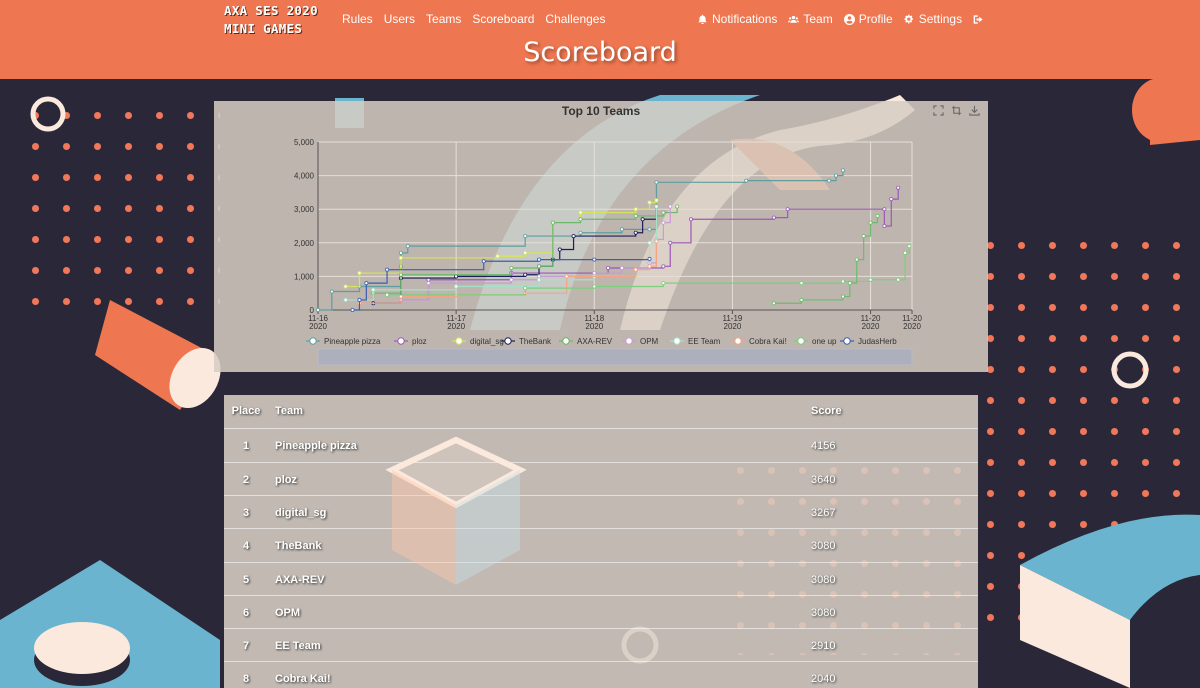 The height and width of the screenshot is (688, 1200). Describe the element at coordinates (246, 579) in the screenshot. I see `row-place: 5` at that location.